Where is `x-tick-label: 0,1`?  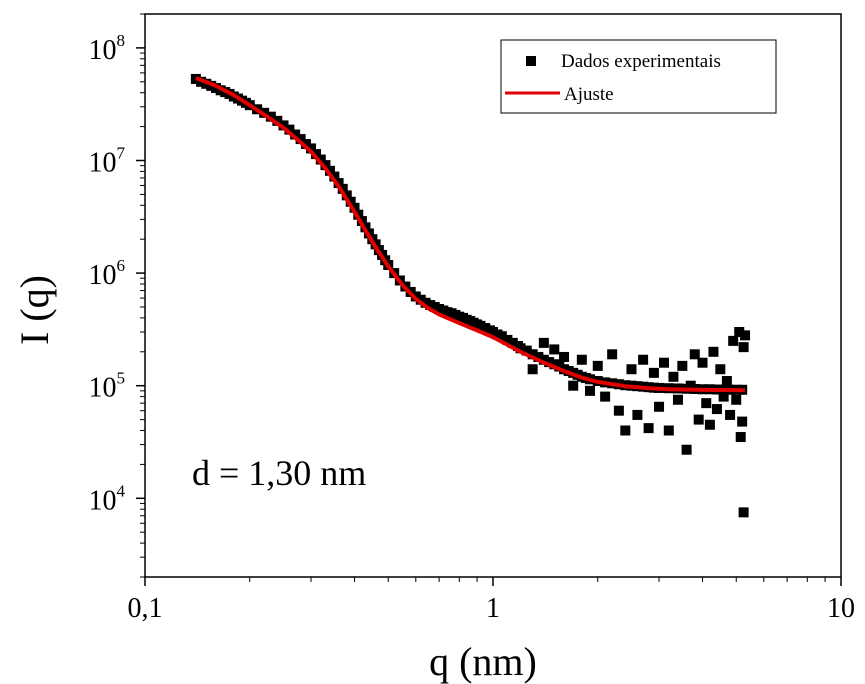
x-tick-label: 0,1 is located at coordinates (145, 608).